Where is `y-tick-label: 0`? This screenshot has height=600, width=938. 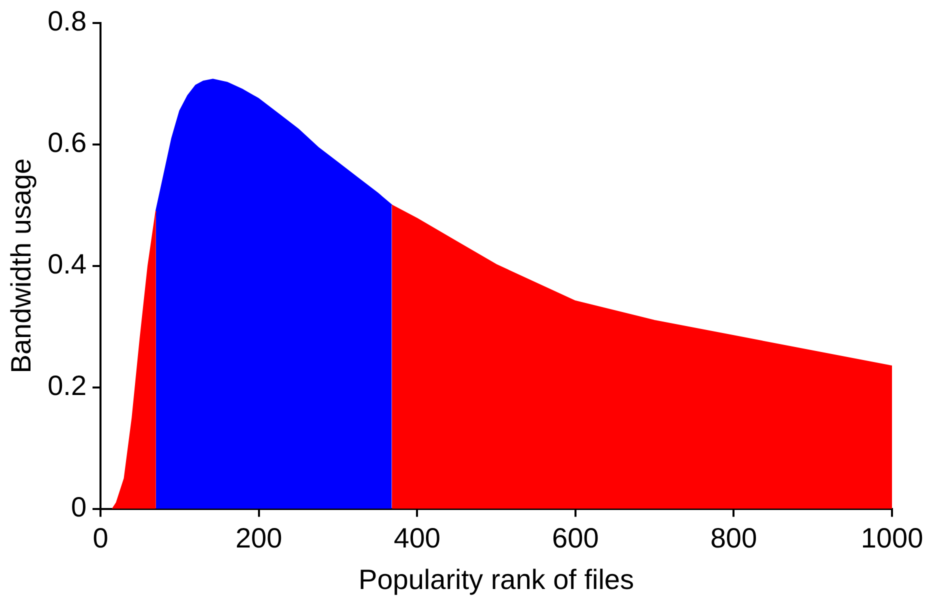 y-tick-label: 0 is located at coordinates (78, 507).